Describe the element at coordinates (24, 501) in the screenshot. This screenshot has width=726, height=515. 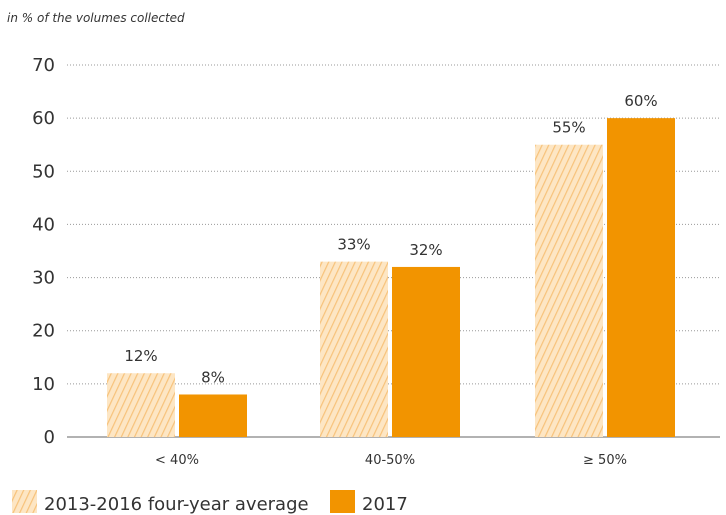
I see `legend-swatch-average` at that location.